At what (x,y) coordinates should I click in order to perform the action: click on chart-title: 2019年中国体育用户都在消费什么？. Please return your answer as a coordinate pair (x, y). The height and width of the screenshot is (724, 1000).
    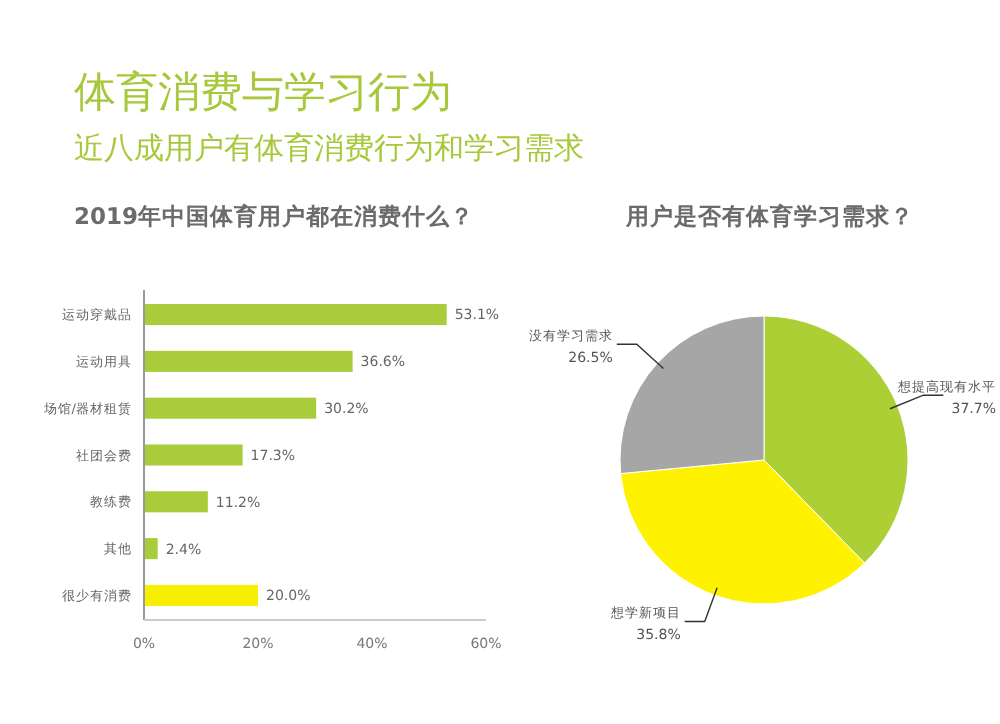
    Looking at the image, I should click on (274, 216).